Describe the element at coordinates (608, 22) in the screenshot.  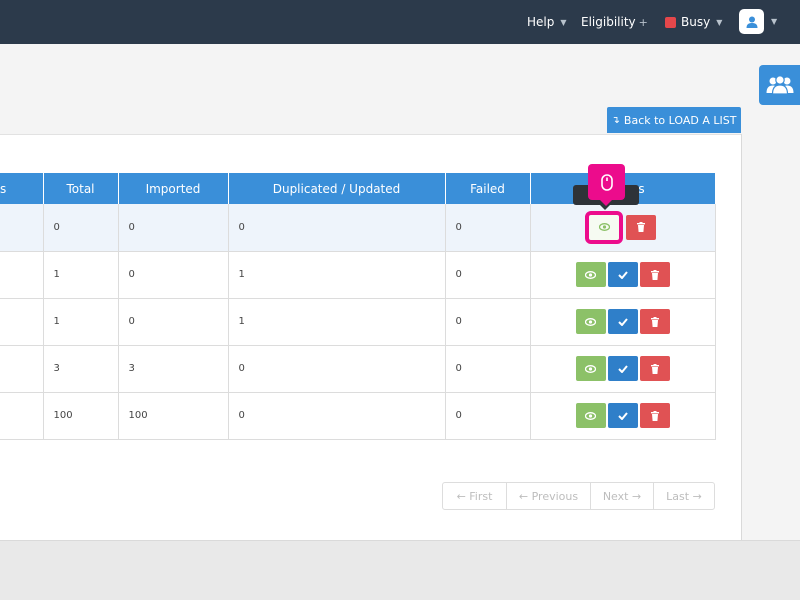
I see `eligibility-label: Eligibility` at that location.